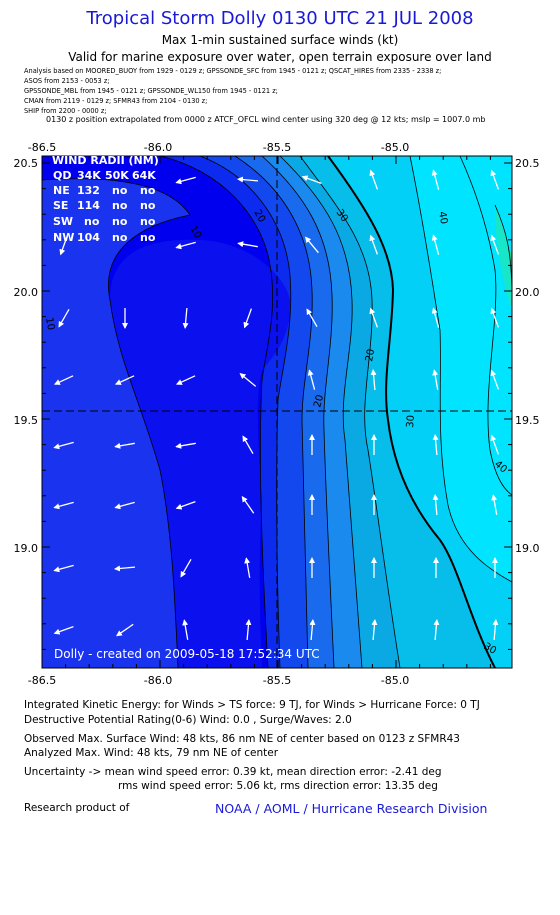 The width and height of the screenshot is (560, 915). I want to click on lat-label-left: 19.5, so click(26, 420).